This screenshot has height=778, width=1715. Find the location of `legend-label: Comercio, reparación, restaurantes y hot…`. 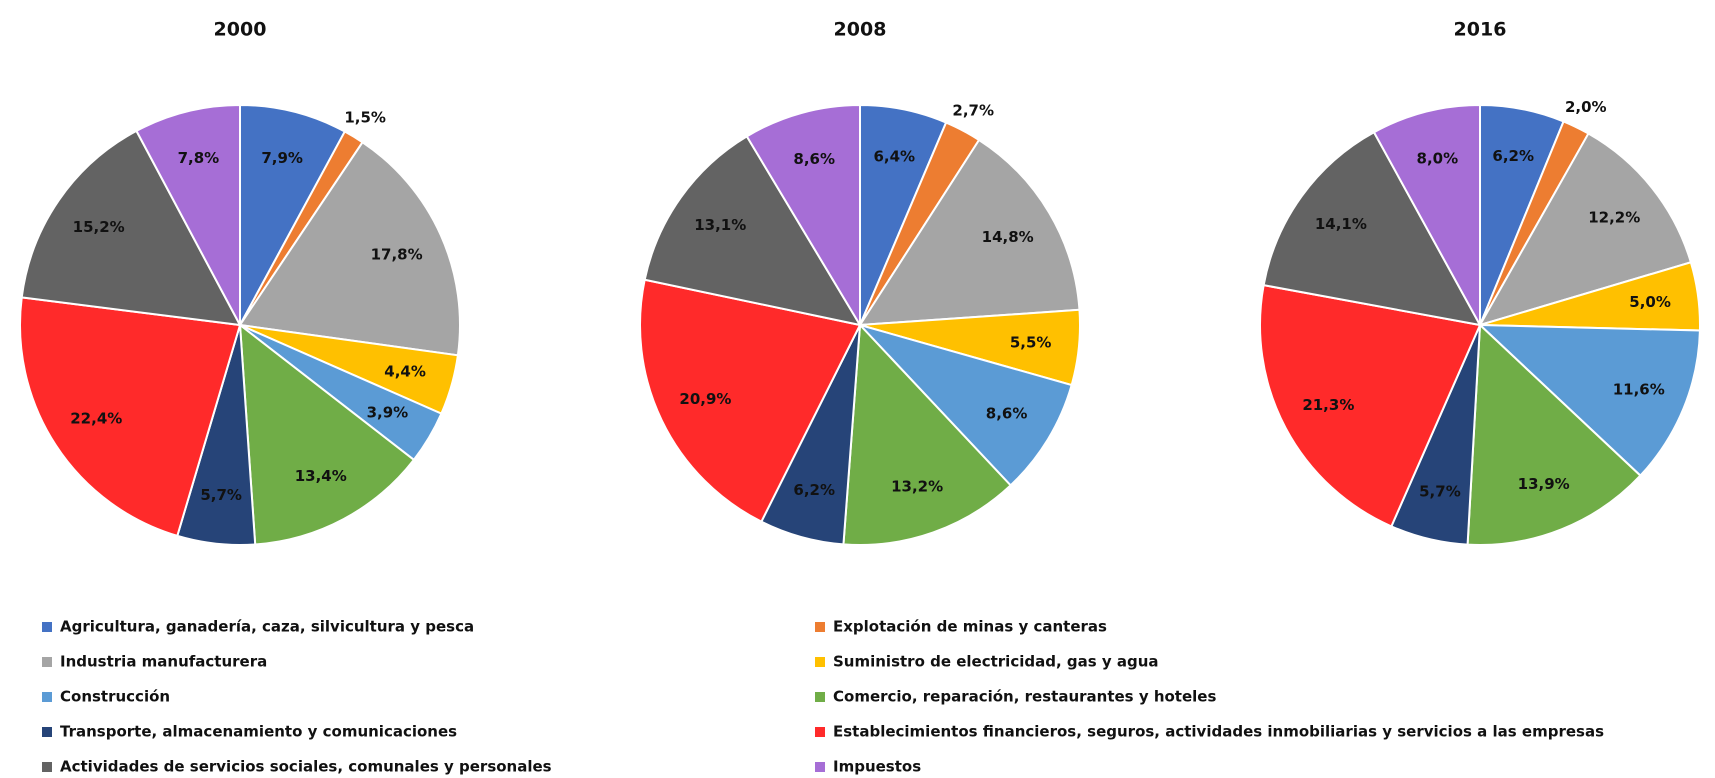

legend-label: Comercio, reparación, restaurantes y hot… is located at coordinates (1024, 697).